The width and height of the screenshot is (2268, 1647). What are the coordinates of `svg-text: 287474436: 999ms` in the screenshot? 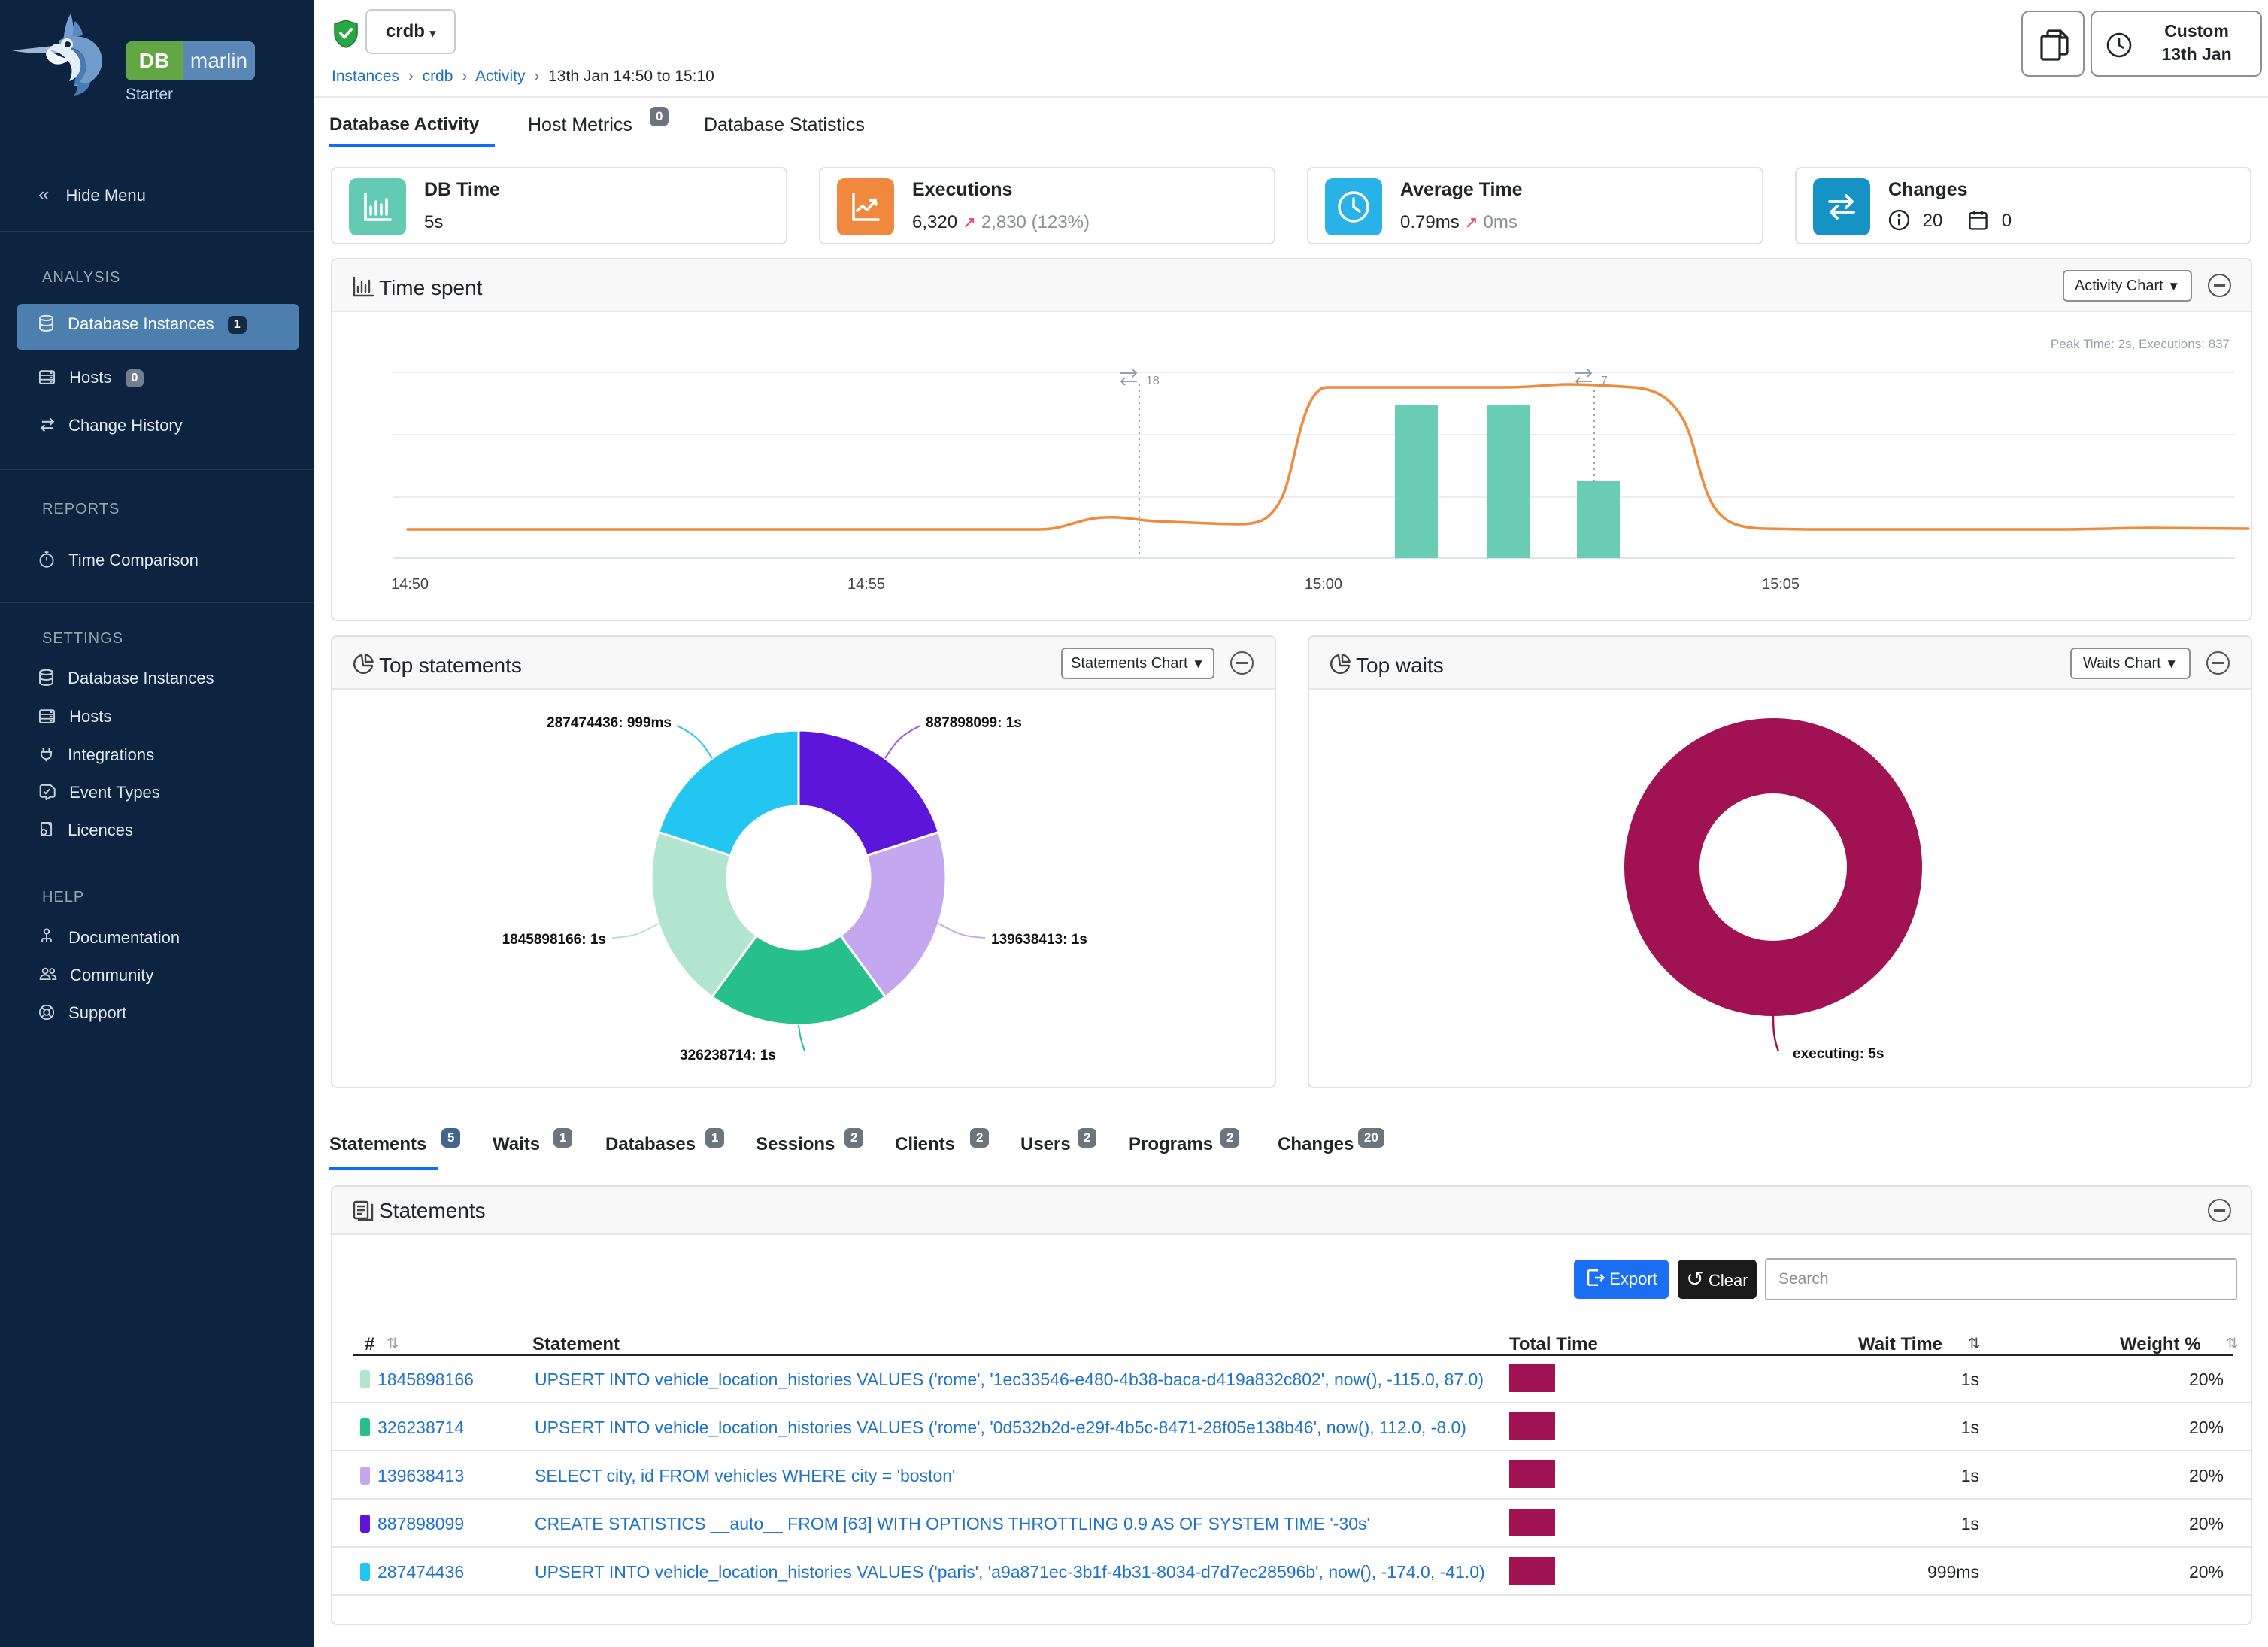 It's located at (609, 723).